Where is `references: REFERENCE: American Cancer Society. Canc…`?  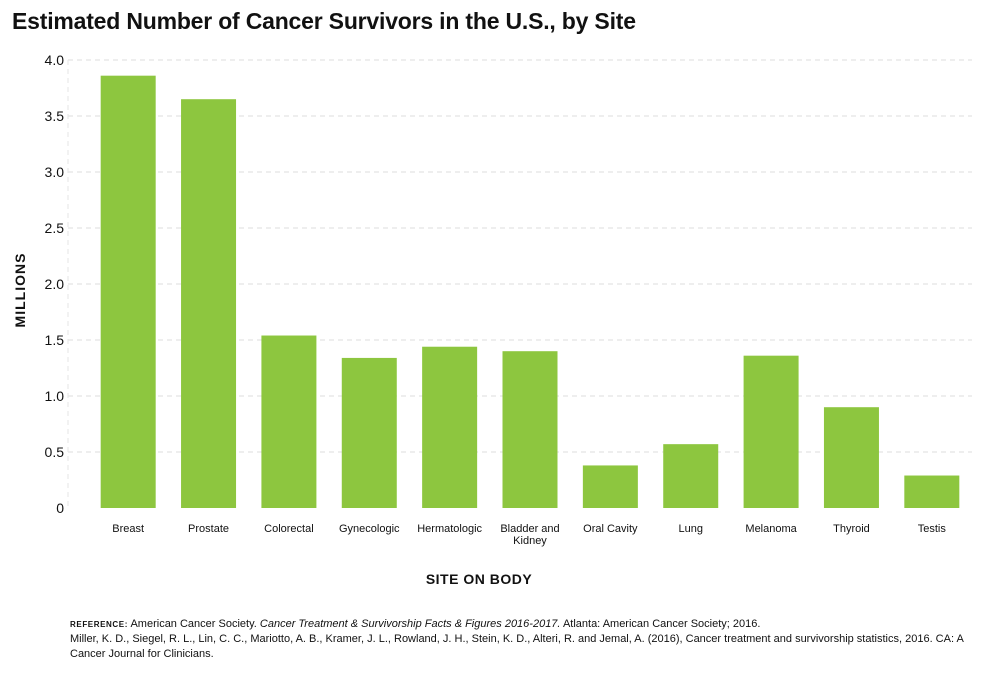 references: REFERENCE: American Cancer Society. Canc… is located at coordinates (520, 639).